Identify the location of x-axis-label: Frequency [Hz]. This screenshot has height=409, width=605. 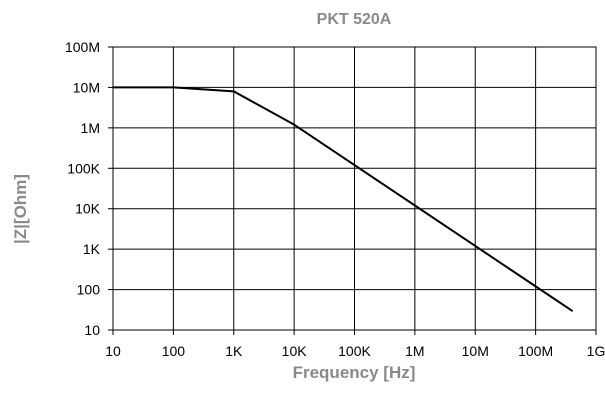
(354, 372).